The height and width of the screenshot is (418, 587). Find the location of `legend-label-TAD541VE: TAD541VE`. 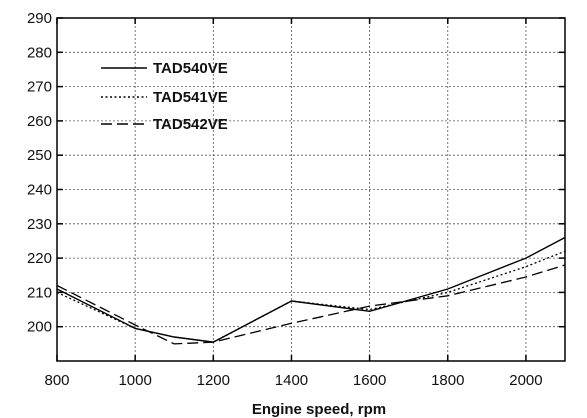

legend-label-TAD541VE: TAD541VE is located at coordinates (190, 97).